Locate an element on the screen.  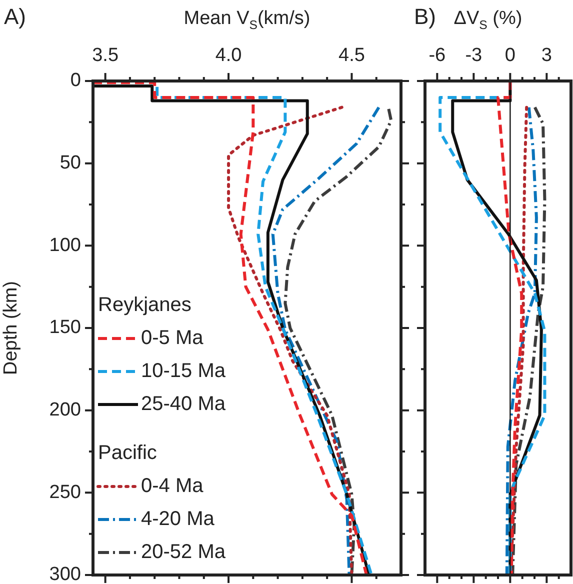
y-tick-label: 300 is located at coordinates (65, 574).